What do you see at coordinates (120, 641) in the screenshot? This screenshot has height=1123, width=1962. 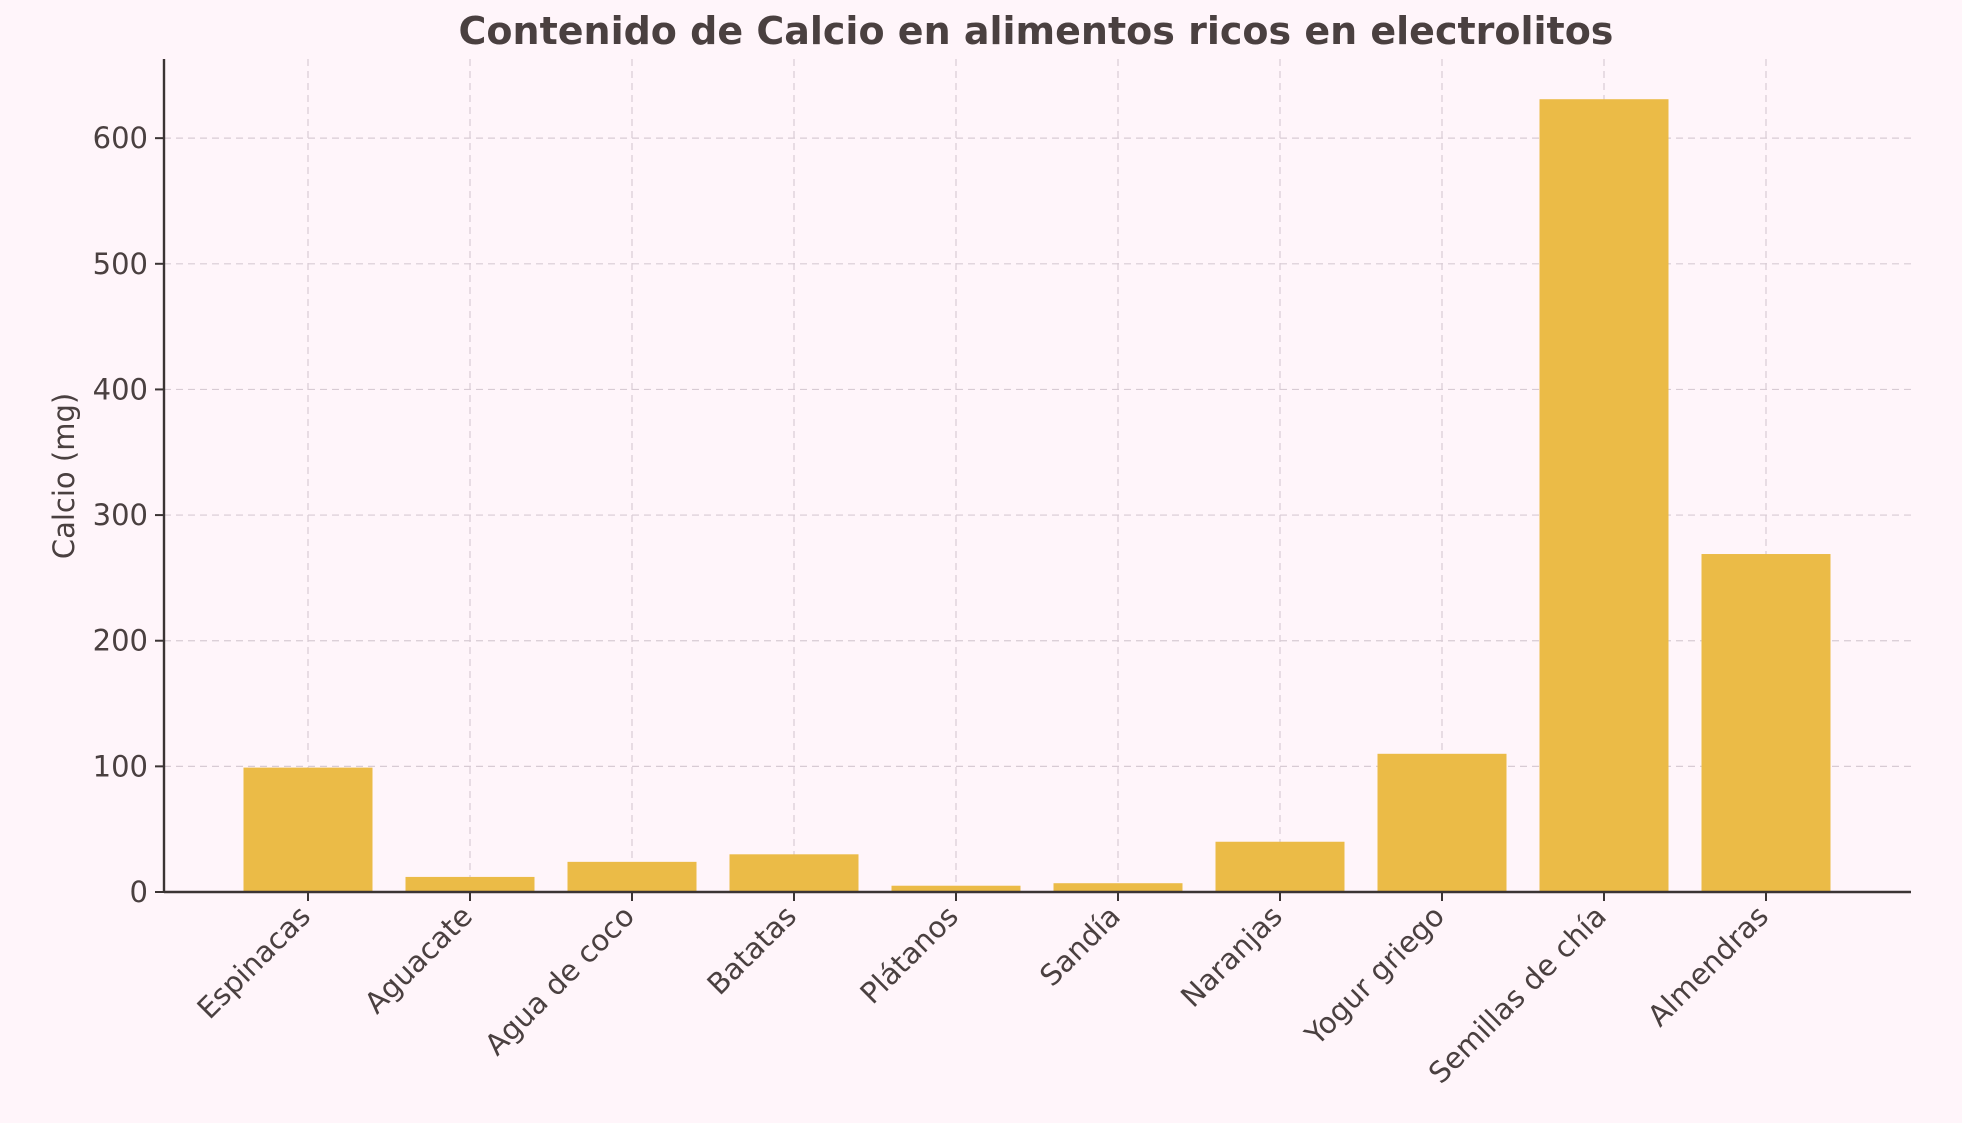 I see `y-tick-label: 200` at bounding box center [120, 641].